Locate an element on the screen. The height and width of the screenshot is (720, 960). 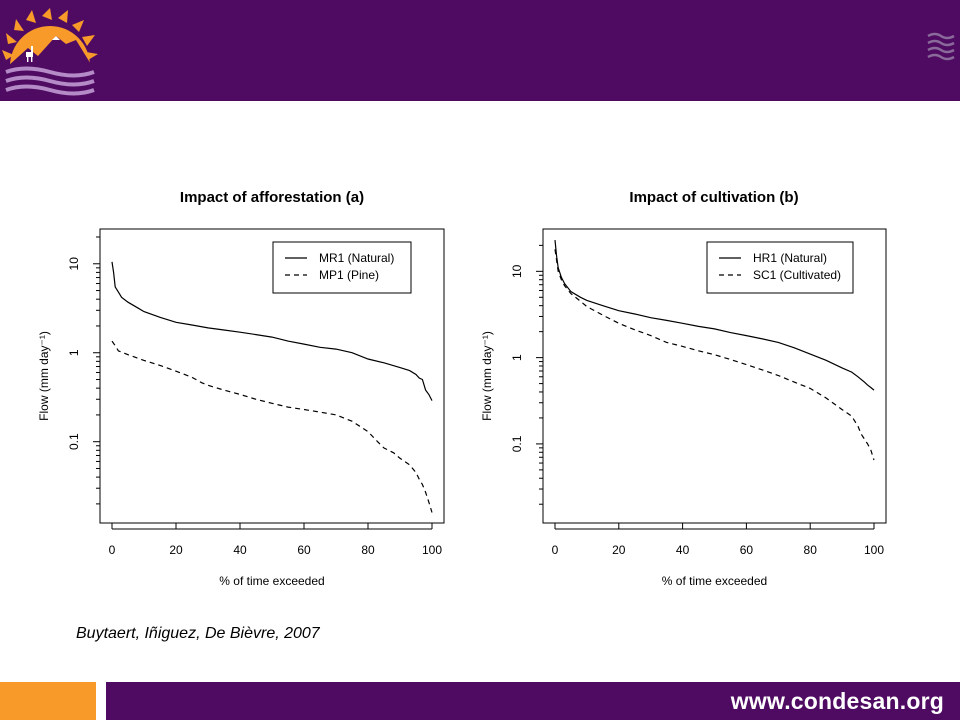
chart1-x-tick-label: 40 is located at coordinates (240, 550).